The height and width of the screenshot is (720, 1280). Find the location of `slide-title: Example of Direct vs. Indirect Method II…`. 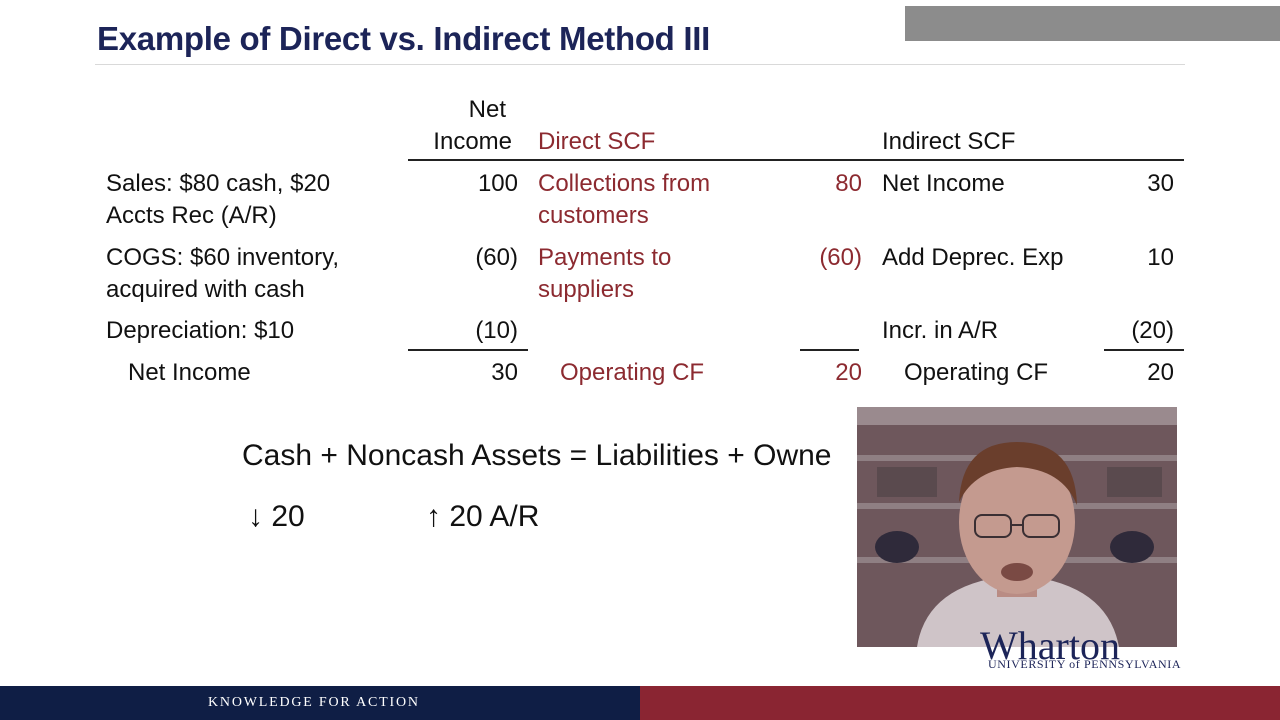

slide-title: Example of Direct vs. Indirect Method II… is located at coordinates (404, 38).